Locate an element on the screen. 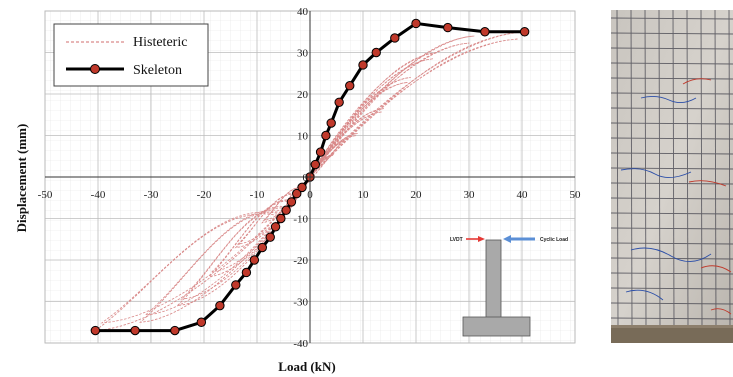 This screenshot has width=733, height=377. legend-box is located at coordinates (131, 55).